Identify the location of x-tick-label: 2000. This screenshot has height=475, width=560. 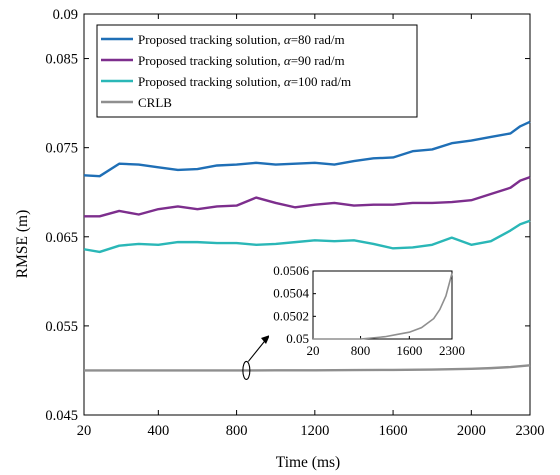
(471, 431).